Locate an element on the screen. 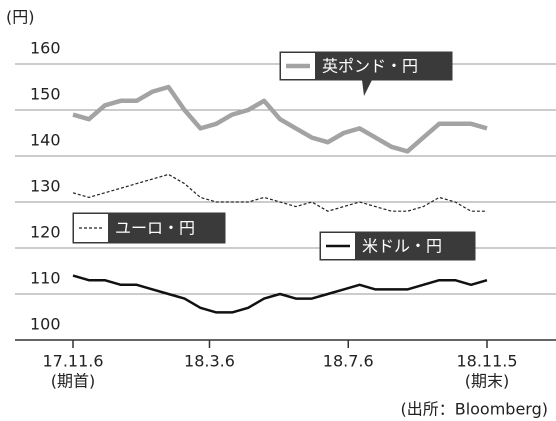  x-tick-label: 17.11.6 is located at coordinates (72, 361).